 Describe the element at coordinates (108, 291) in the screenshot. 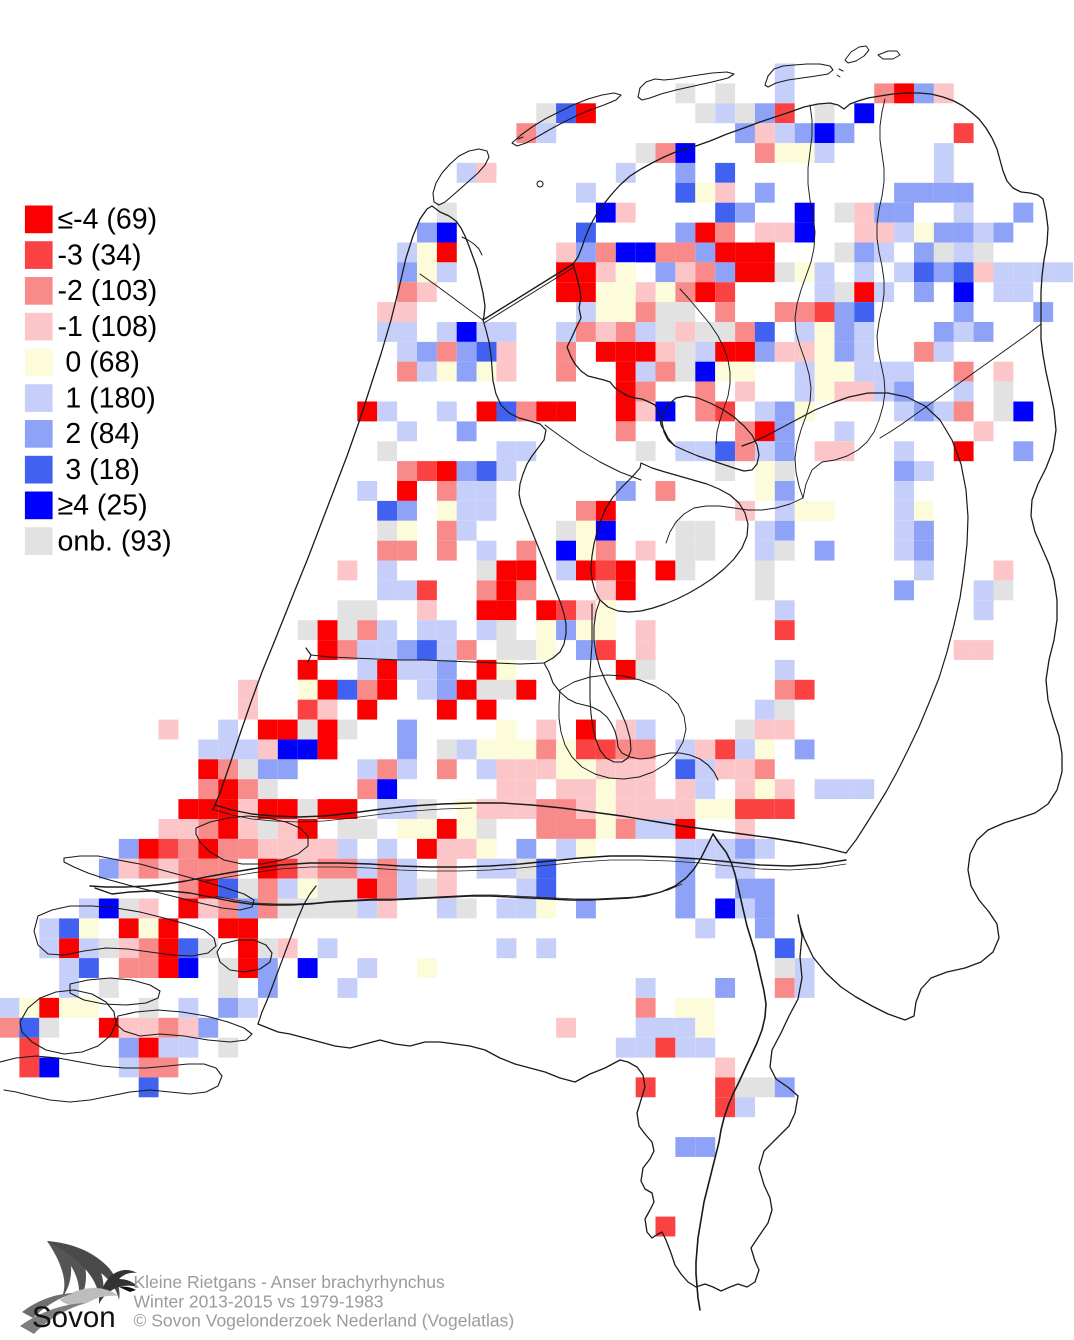

I see `svg-text: -2 (103)` at that location.